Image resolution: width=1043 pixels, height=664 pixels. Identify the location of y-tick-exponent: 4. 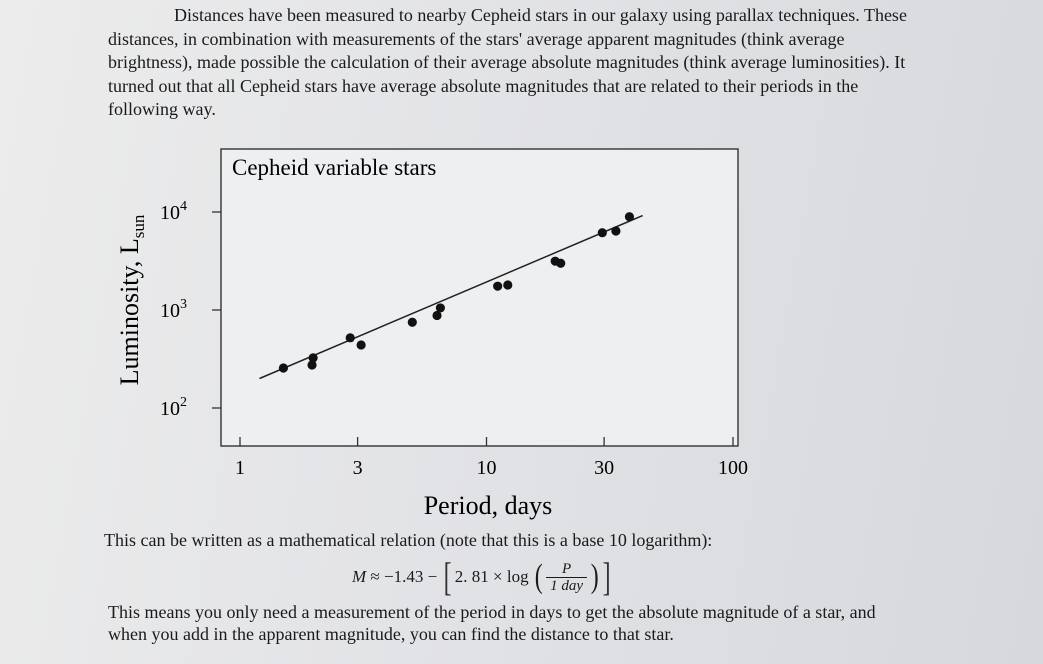
(183, 206).